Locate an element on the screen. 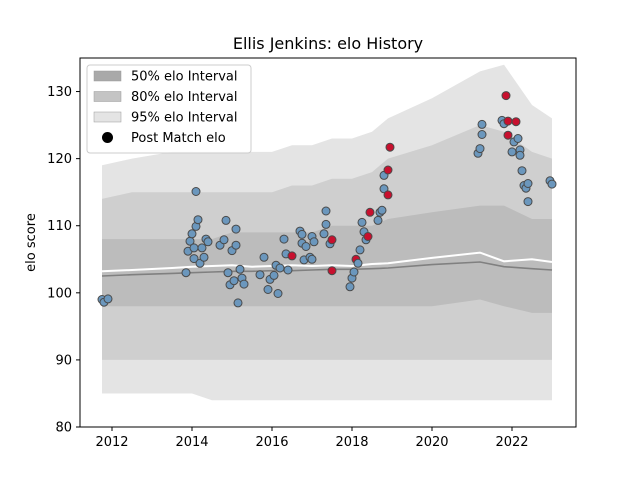 The width and height of the screenshot is (640, 480). legend-label: Post Match elo is located at coordinates (178, 138).